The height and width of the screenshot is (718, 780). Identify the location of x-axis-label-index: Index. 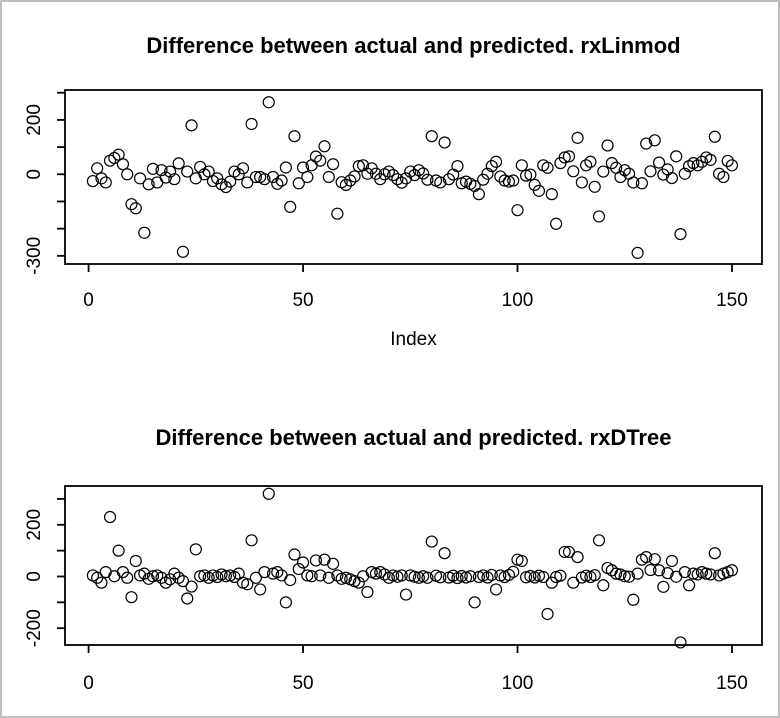
(413, 339).